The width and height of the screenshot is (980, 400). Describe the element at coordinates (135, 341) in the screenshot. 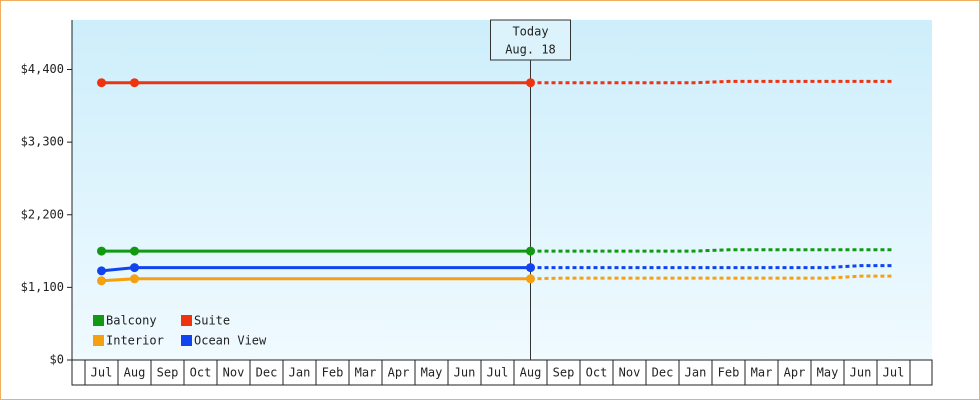

I see `legend-label: Interior` at that location.